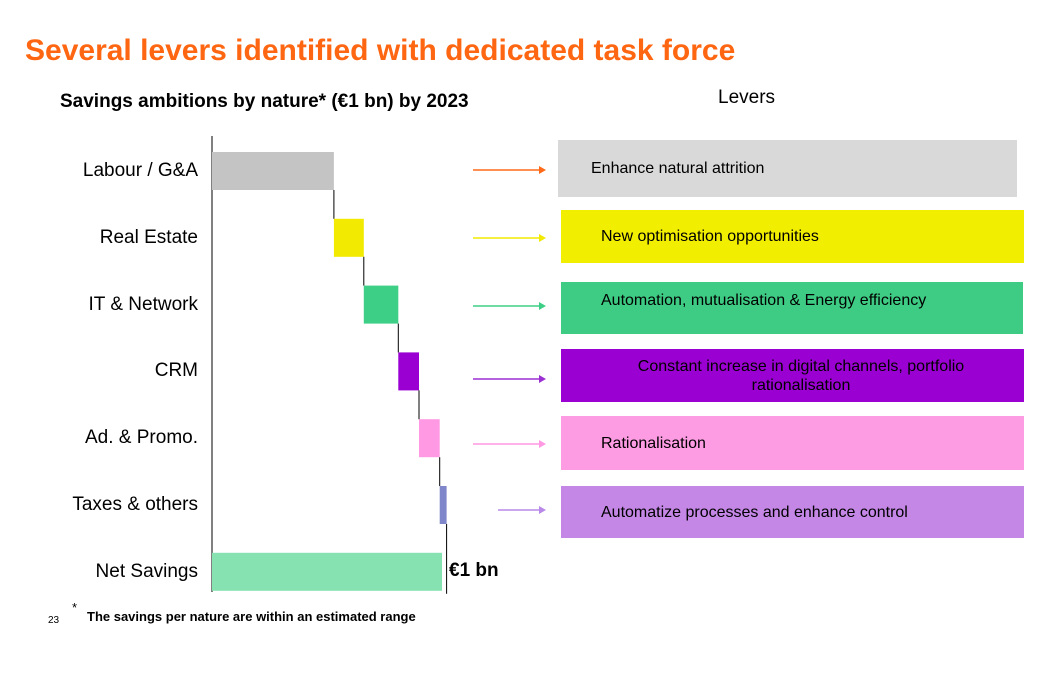 This screenshot has width=1063, height=673. I want to click on bar-real-estate, so click(348, 237).